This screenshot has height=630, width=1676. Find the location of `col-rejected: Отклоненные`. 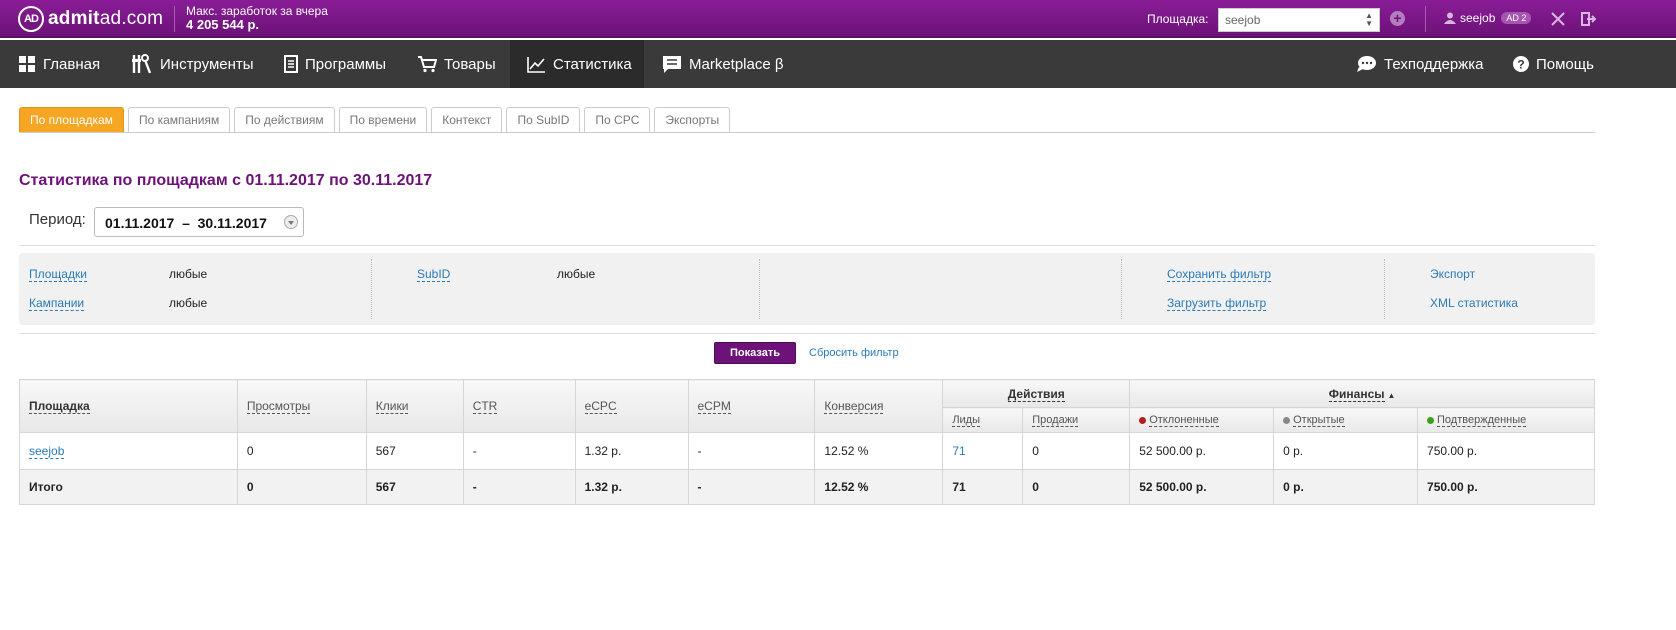

col-rejected: Отклоненные is located at coordinates (1202, 420).